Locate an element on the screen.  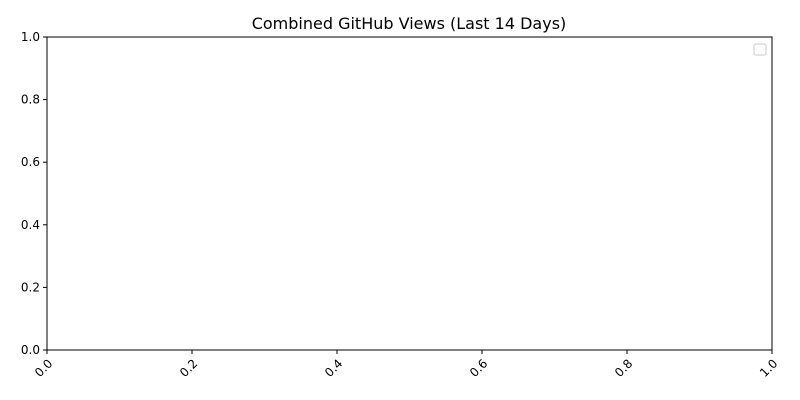
y-tick-label: 0.6 is located at coordinates (30, 162).